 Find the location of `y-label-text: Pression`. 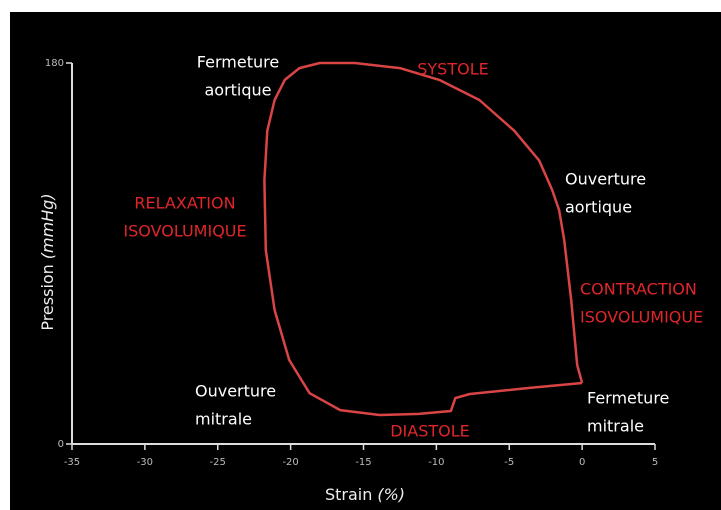

y-label-text: Pression is located at coordinates (47, 297).